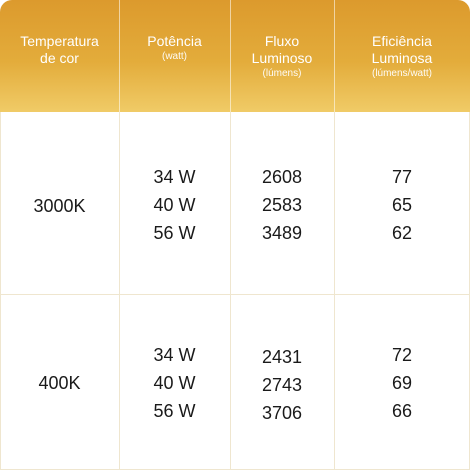 This screenshot has height=470, width=470. I want to click on cell-efficiency: 77 65 62, so click(402, 203).